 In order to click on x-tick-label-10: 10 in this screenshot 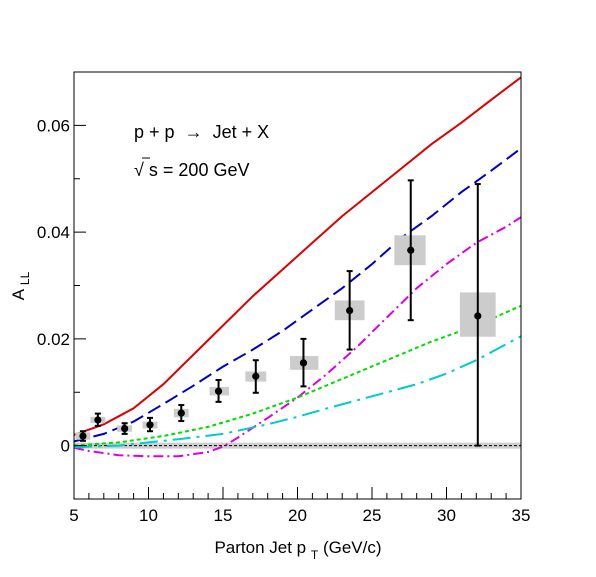, I will do `click(148, 515)`.